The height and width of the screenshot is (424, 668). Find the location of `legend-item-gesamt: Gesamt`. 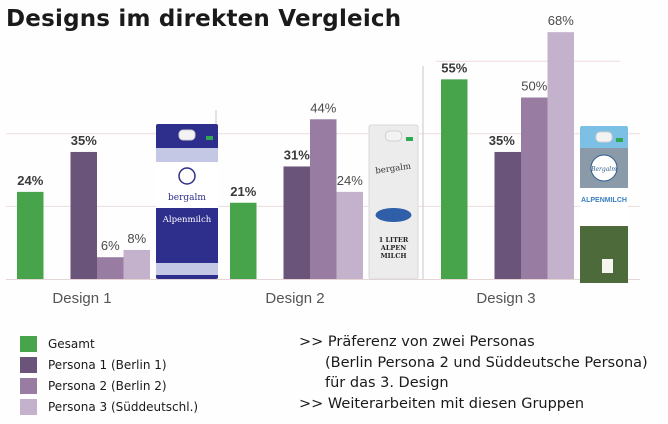

legend-item-gesamt: Gesamt is located at coordinates (109, 343).